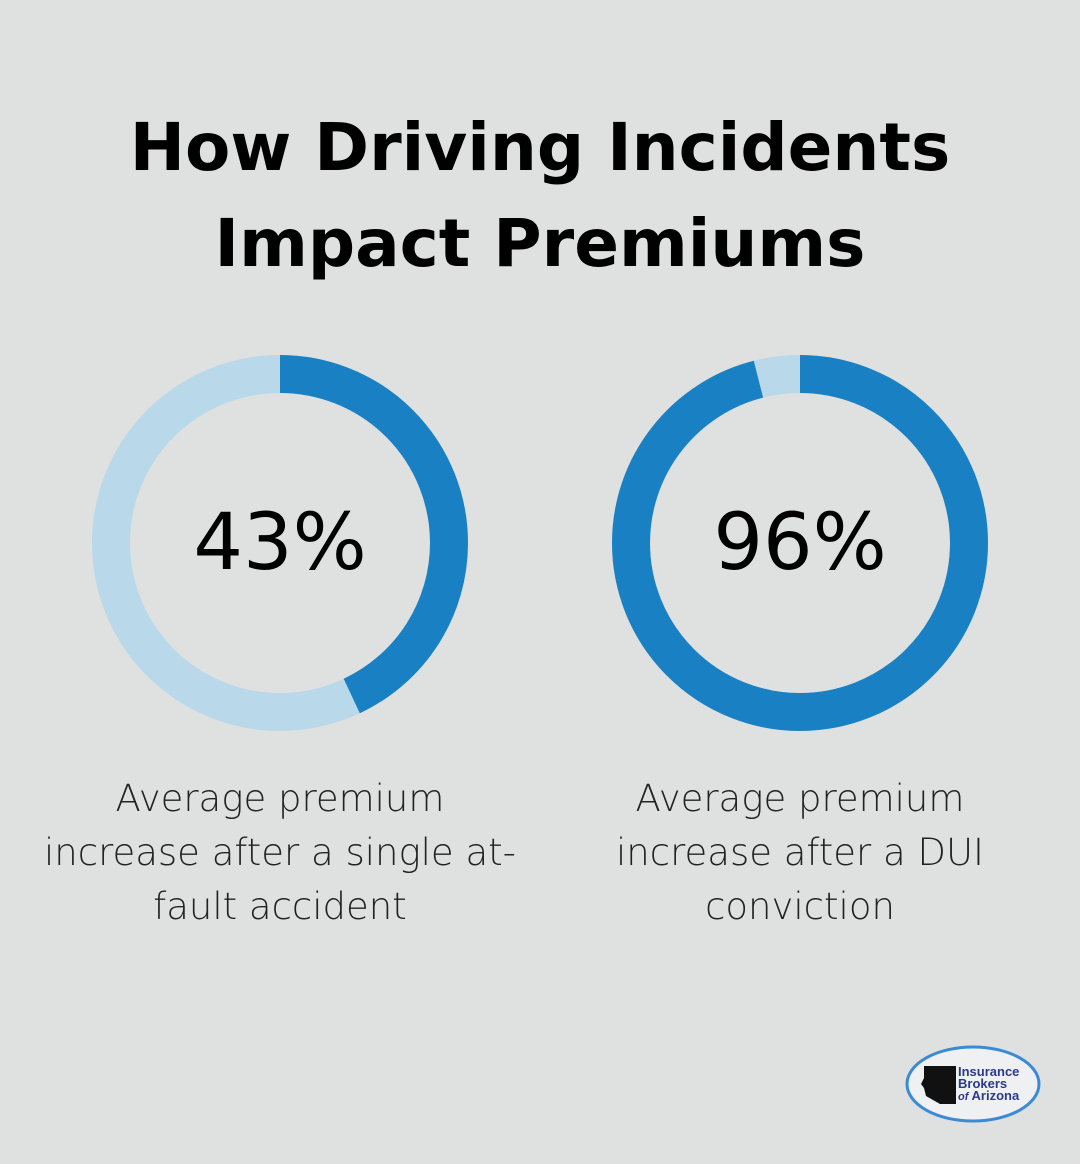  I want to click on donut-percent-label: 96%, so click(800, 543).